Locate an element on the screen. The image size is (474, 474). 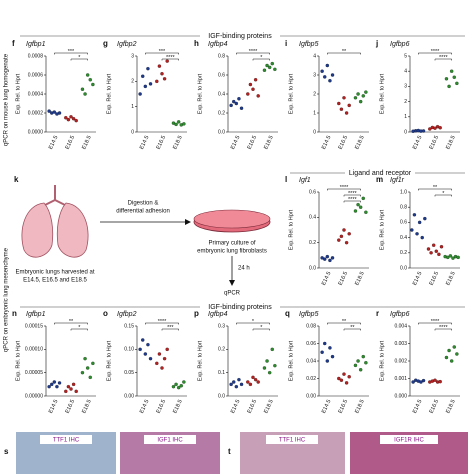
gene-name: Igfbp1 is located at coordinates (36, 314).